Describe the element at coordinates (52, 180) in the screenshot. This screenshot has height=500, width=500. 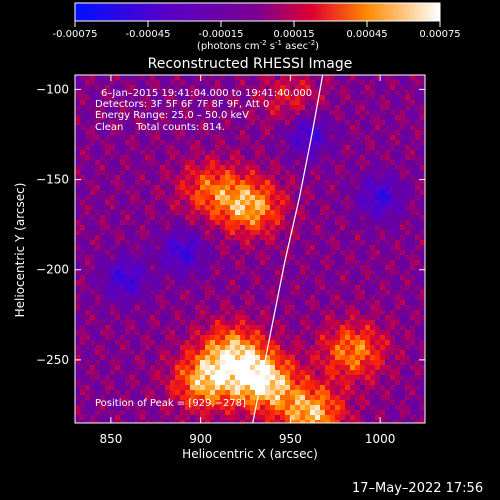
I see `y-tick-label: −150` at that location.